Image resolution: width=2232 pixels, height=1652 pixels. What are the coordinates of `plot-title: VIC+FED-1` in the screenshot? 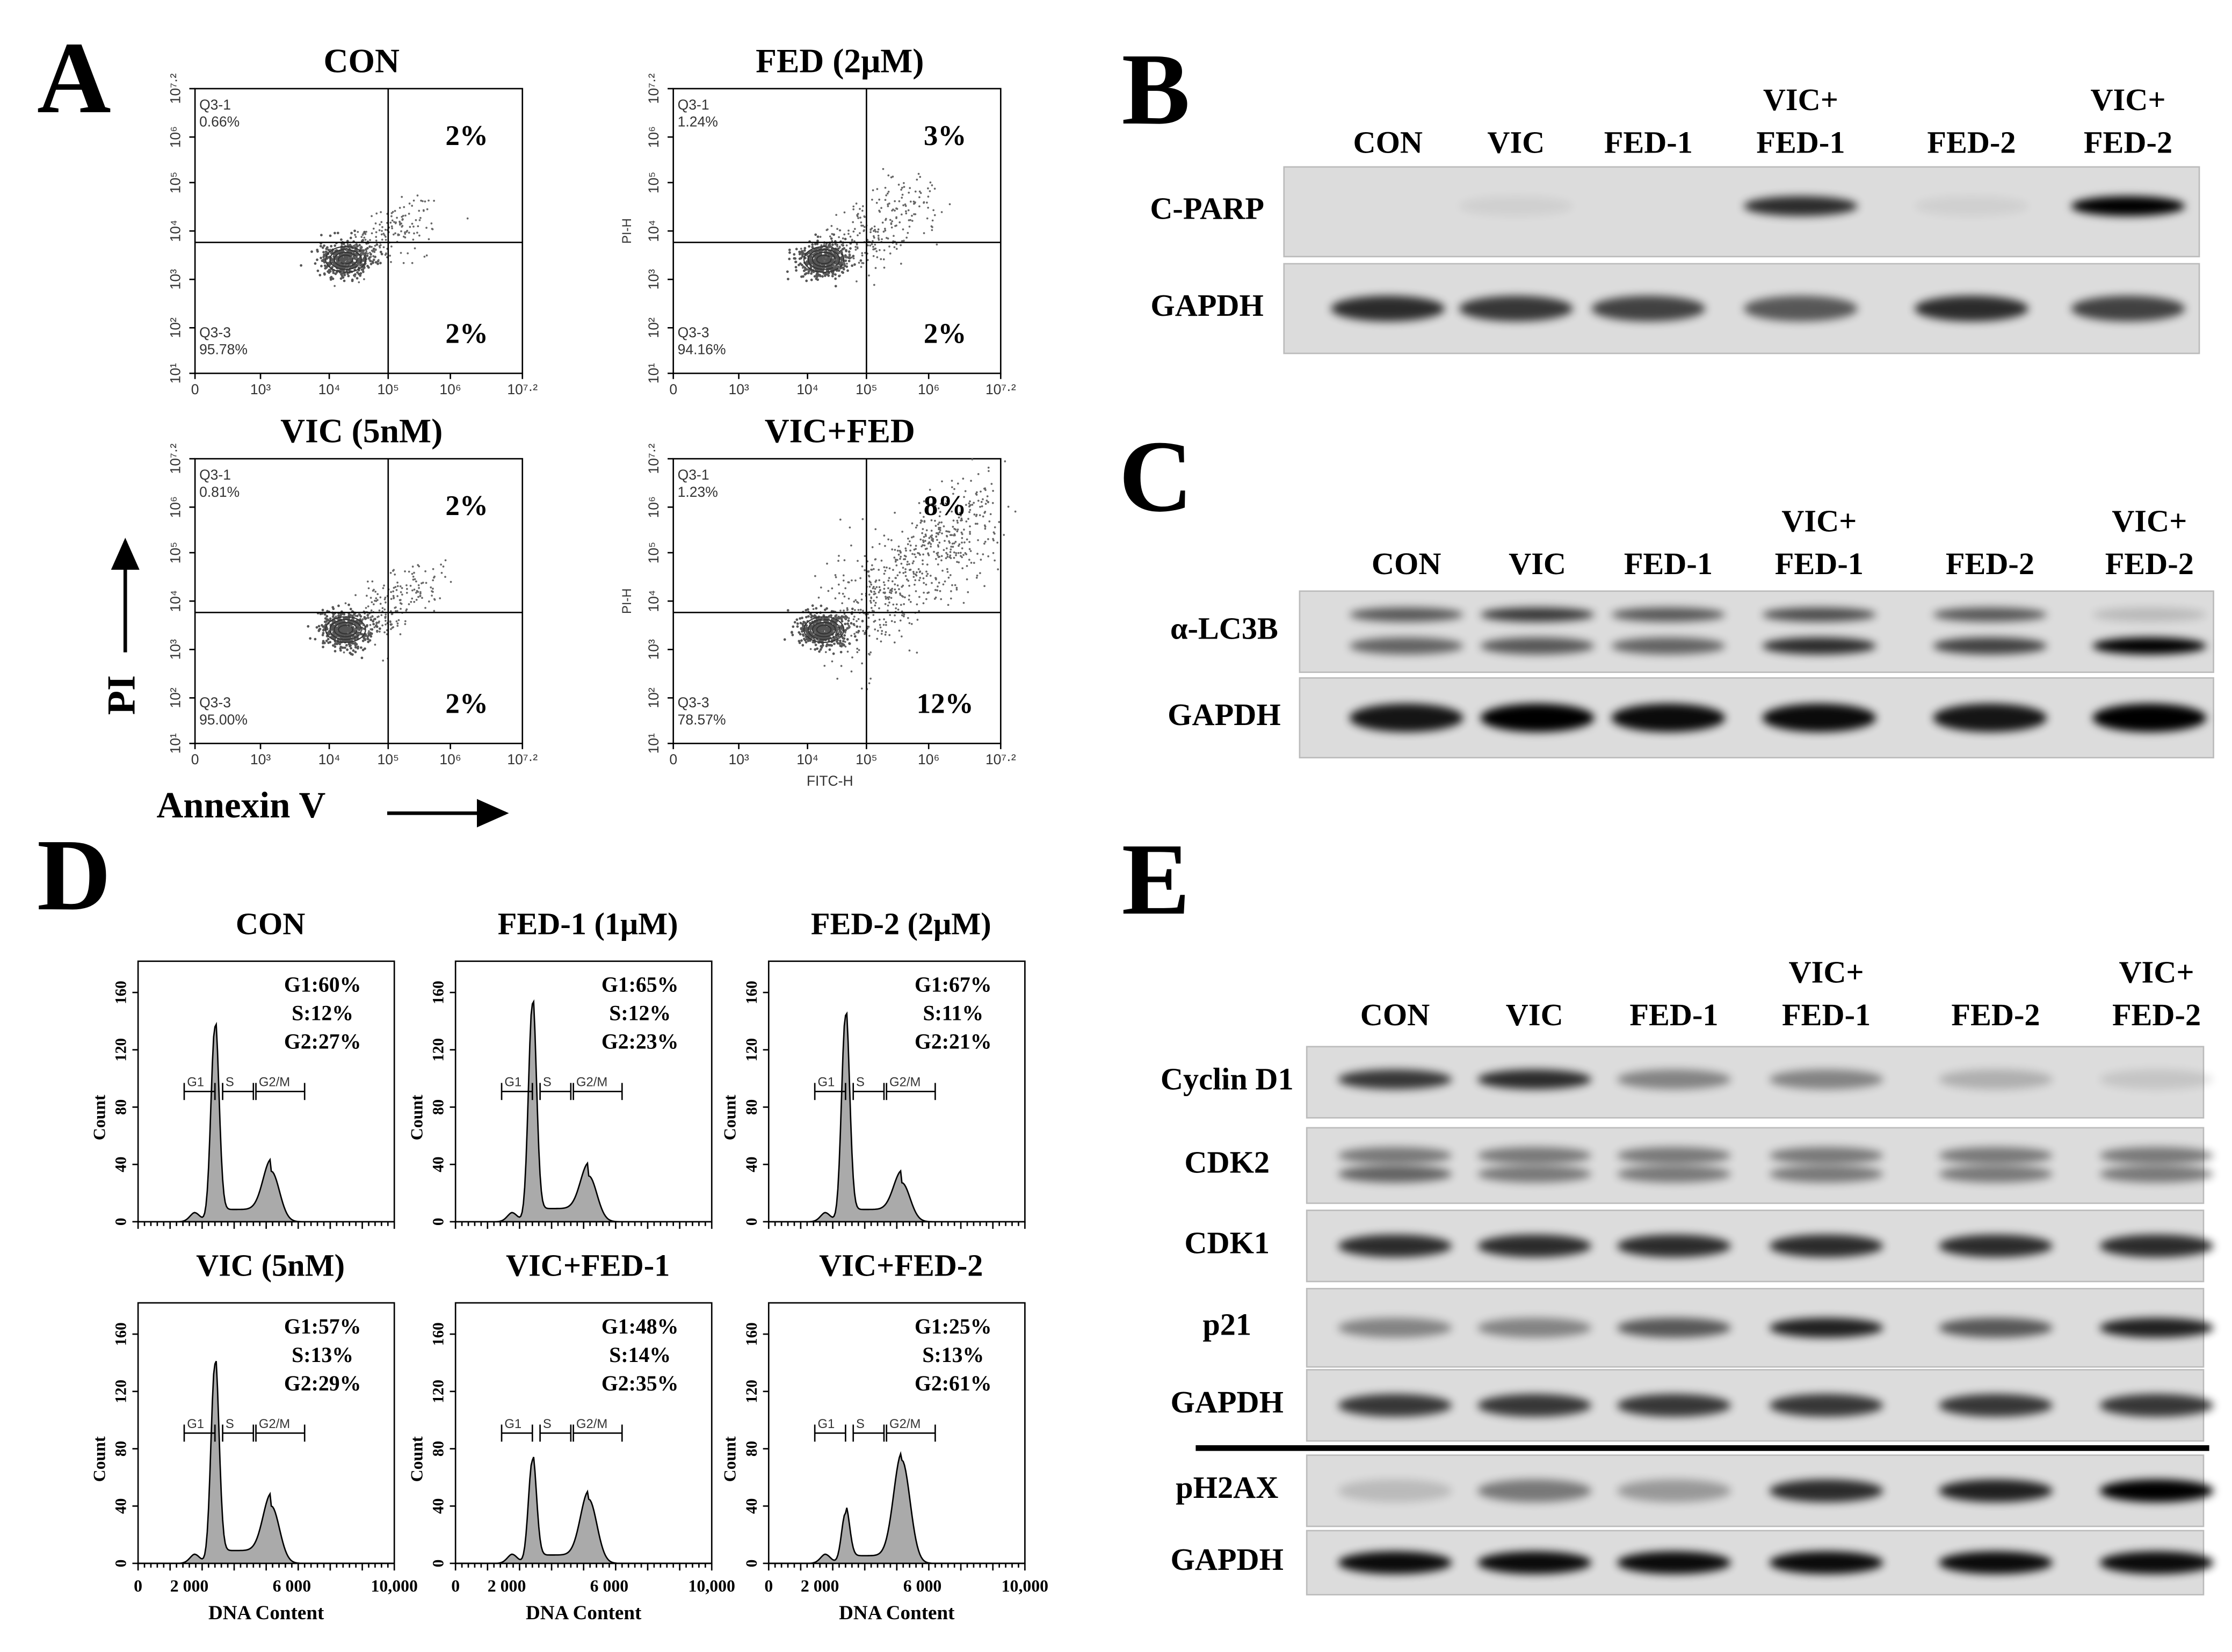 It's located at (588, 1265).